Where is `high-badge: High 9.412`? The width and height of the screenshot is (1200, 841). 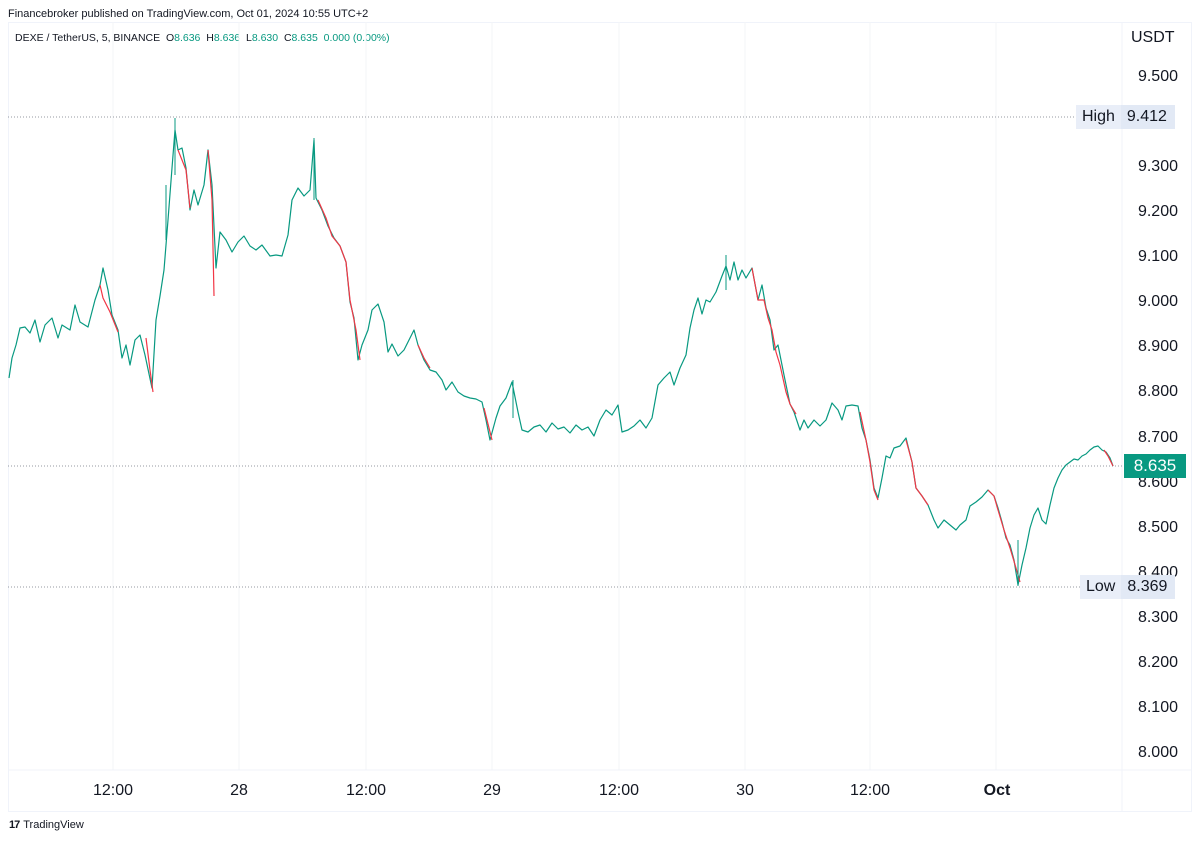
high-badge: High 9.412 is located at coordinates (1125, 117).